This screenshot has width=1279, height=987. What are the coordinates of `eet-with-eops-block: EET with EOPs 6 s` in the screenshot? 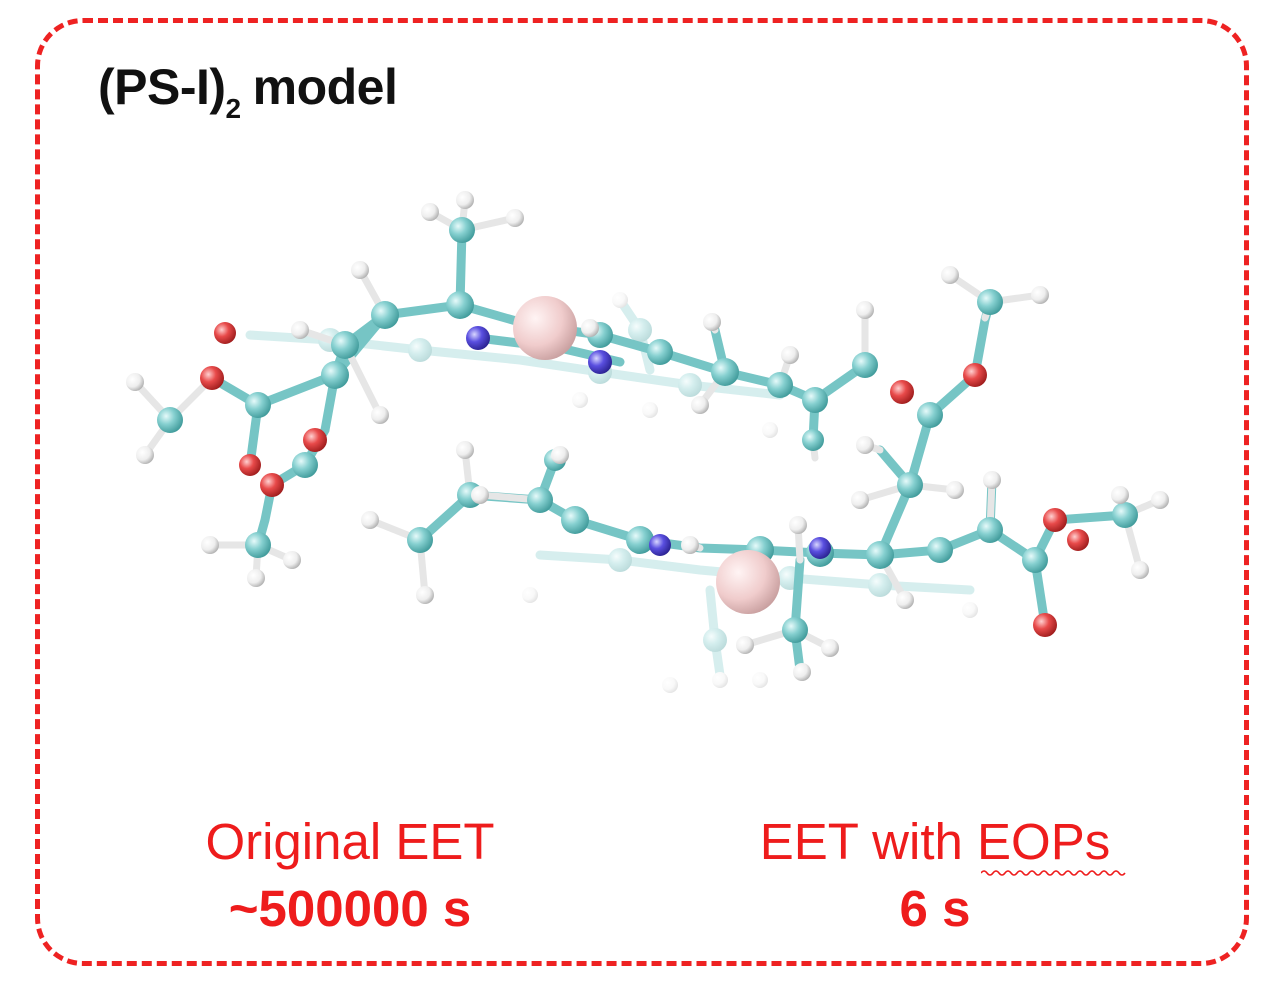 It's located at (935, 875).